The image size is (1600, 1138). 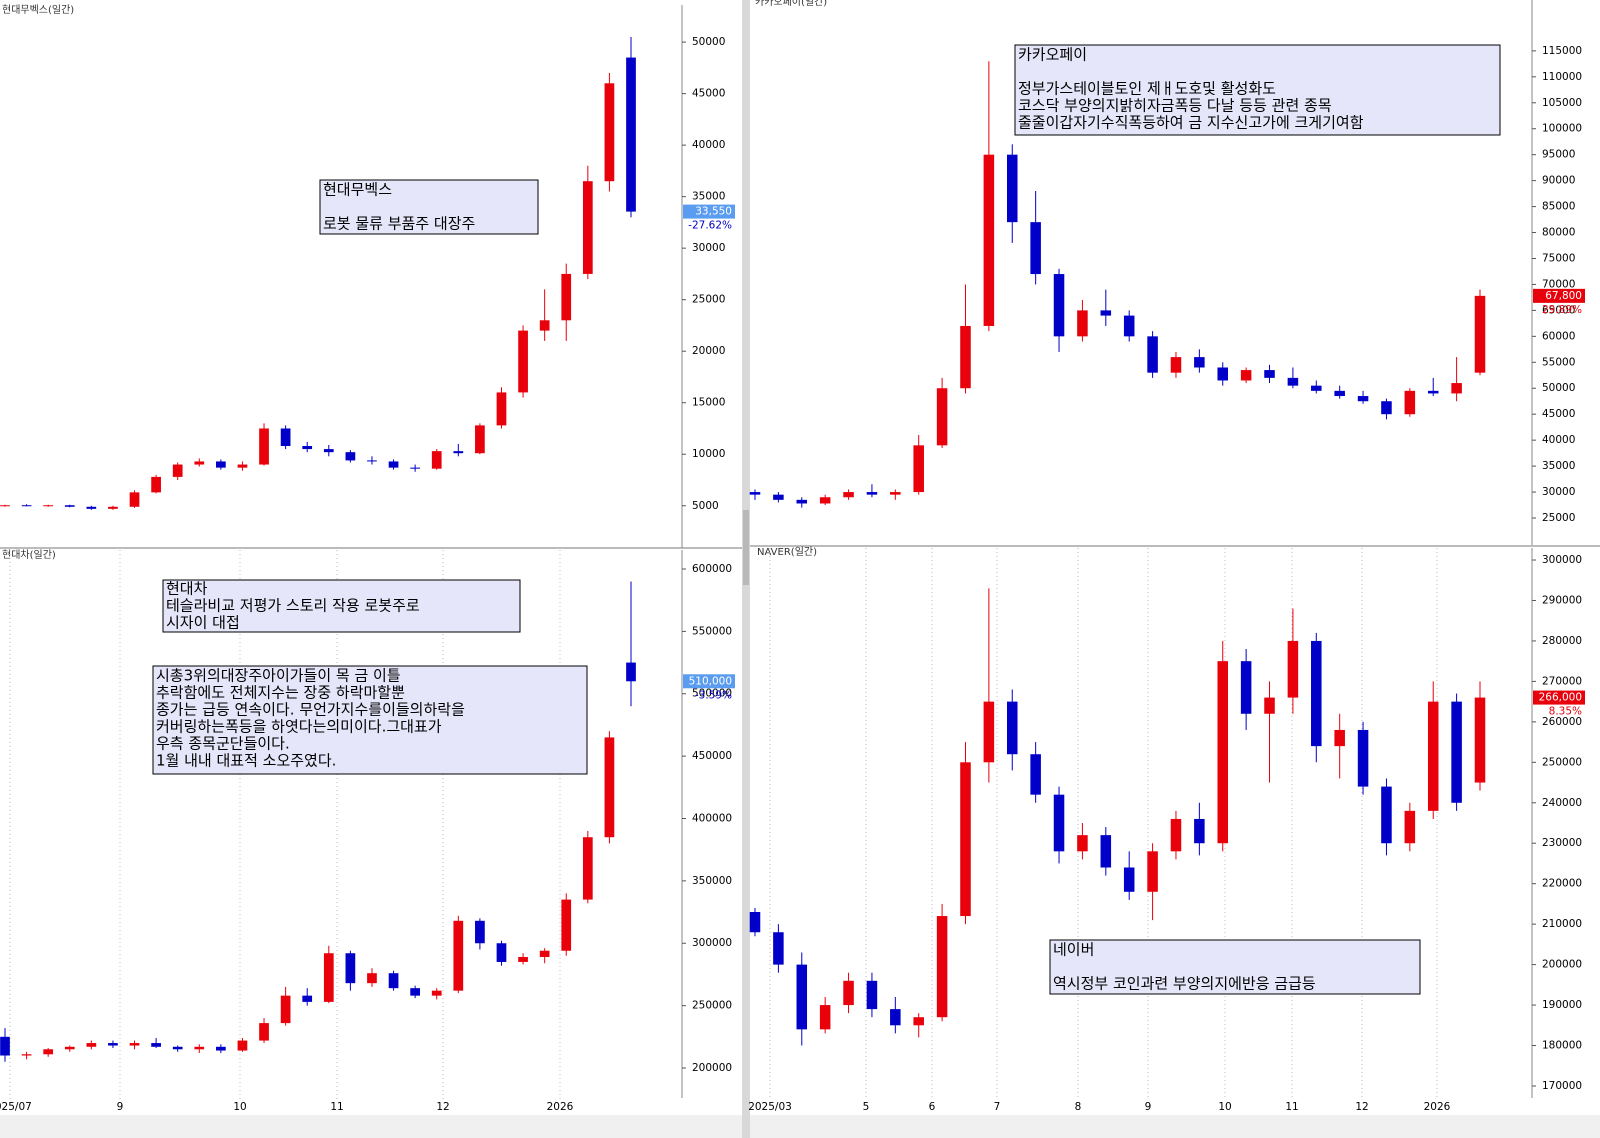 I want to click on y-tick-label: 35000, so click(x=1558, y=466).